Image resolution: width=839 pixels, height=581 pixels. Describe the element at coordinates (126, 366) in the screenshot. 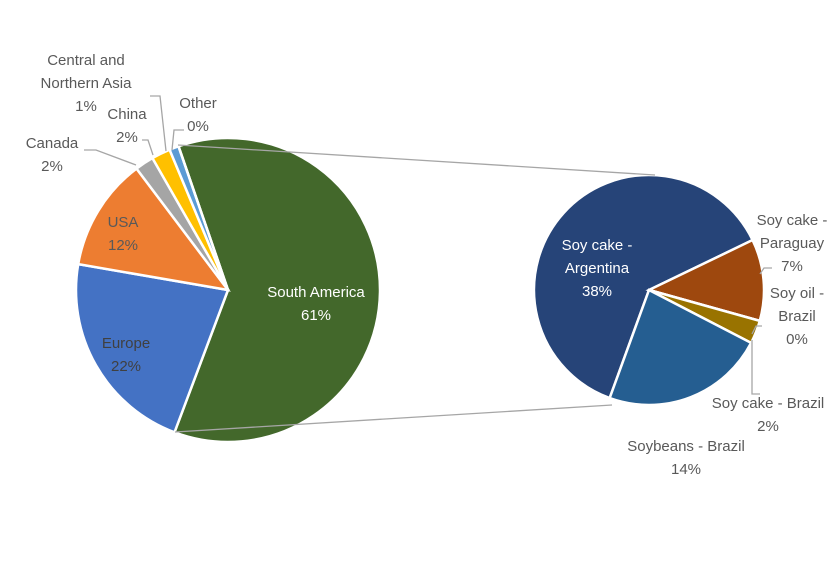

I see `value-label: 22%` at that location.